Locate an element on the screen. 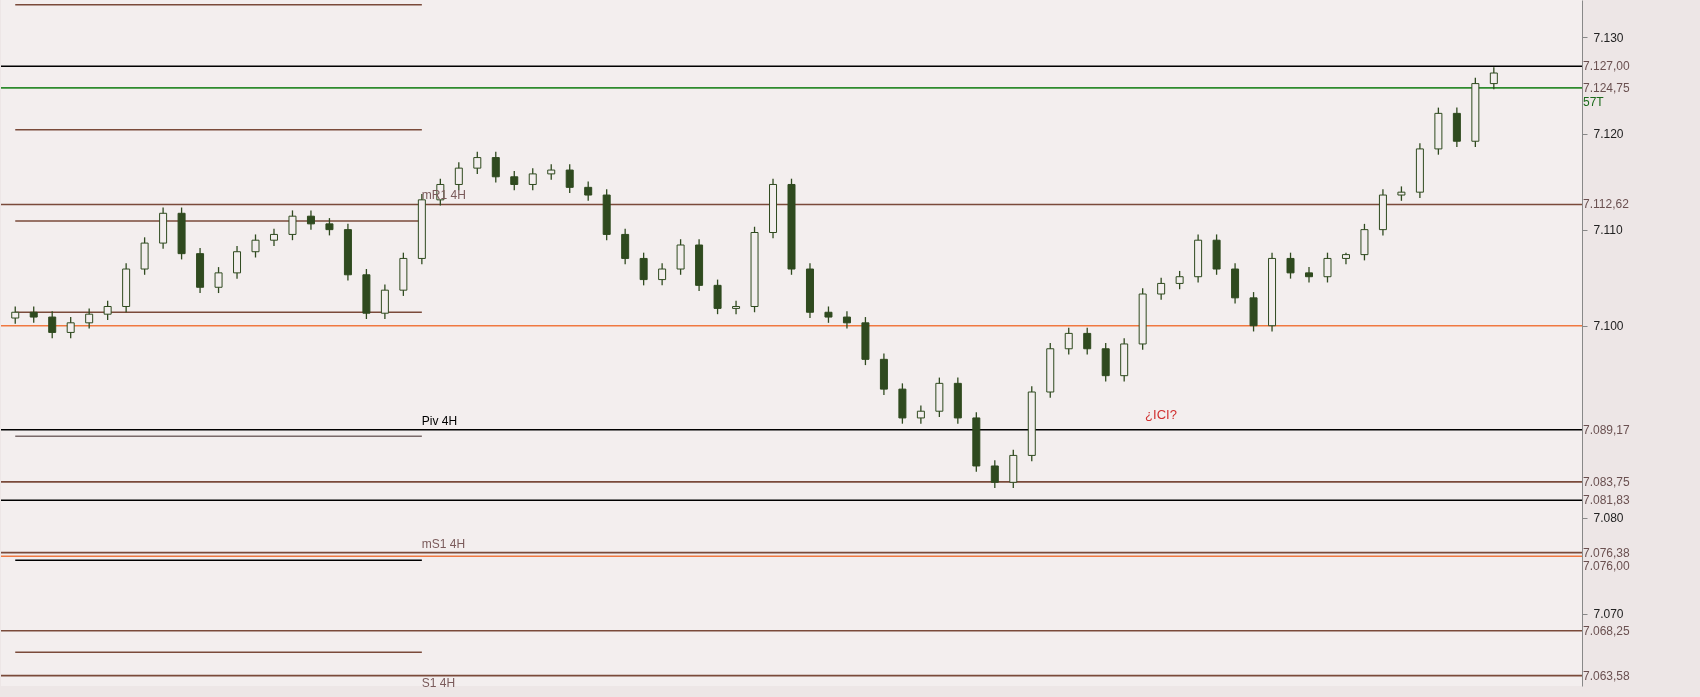 The image size is (1700, 697). ref-line-label: 7.127,00 is located at coordinates (1607, 66).